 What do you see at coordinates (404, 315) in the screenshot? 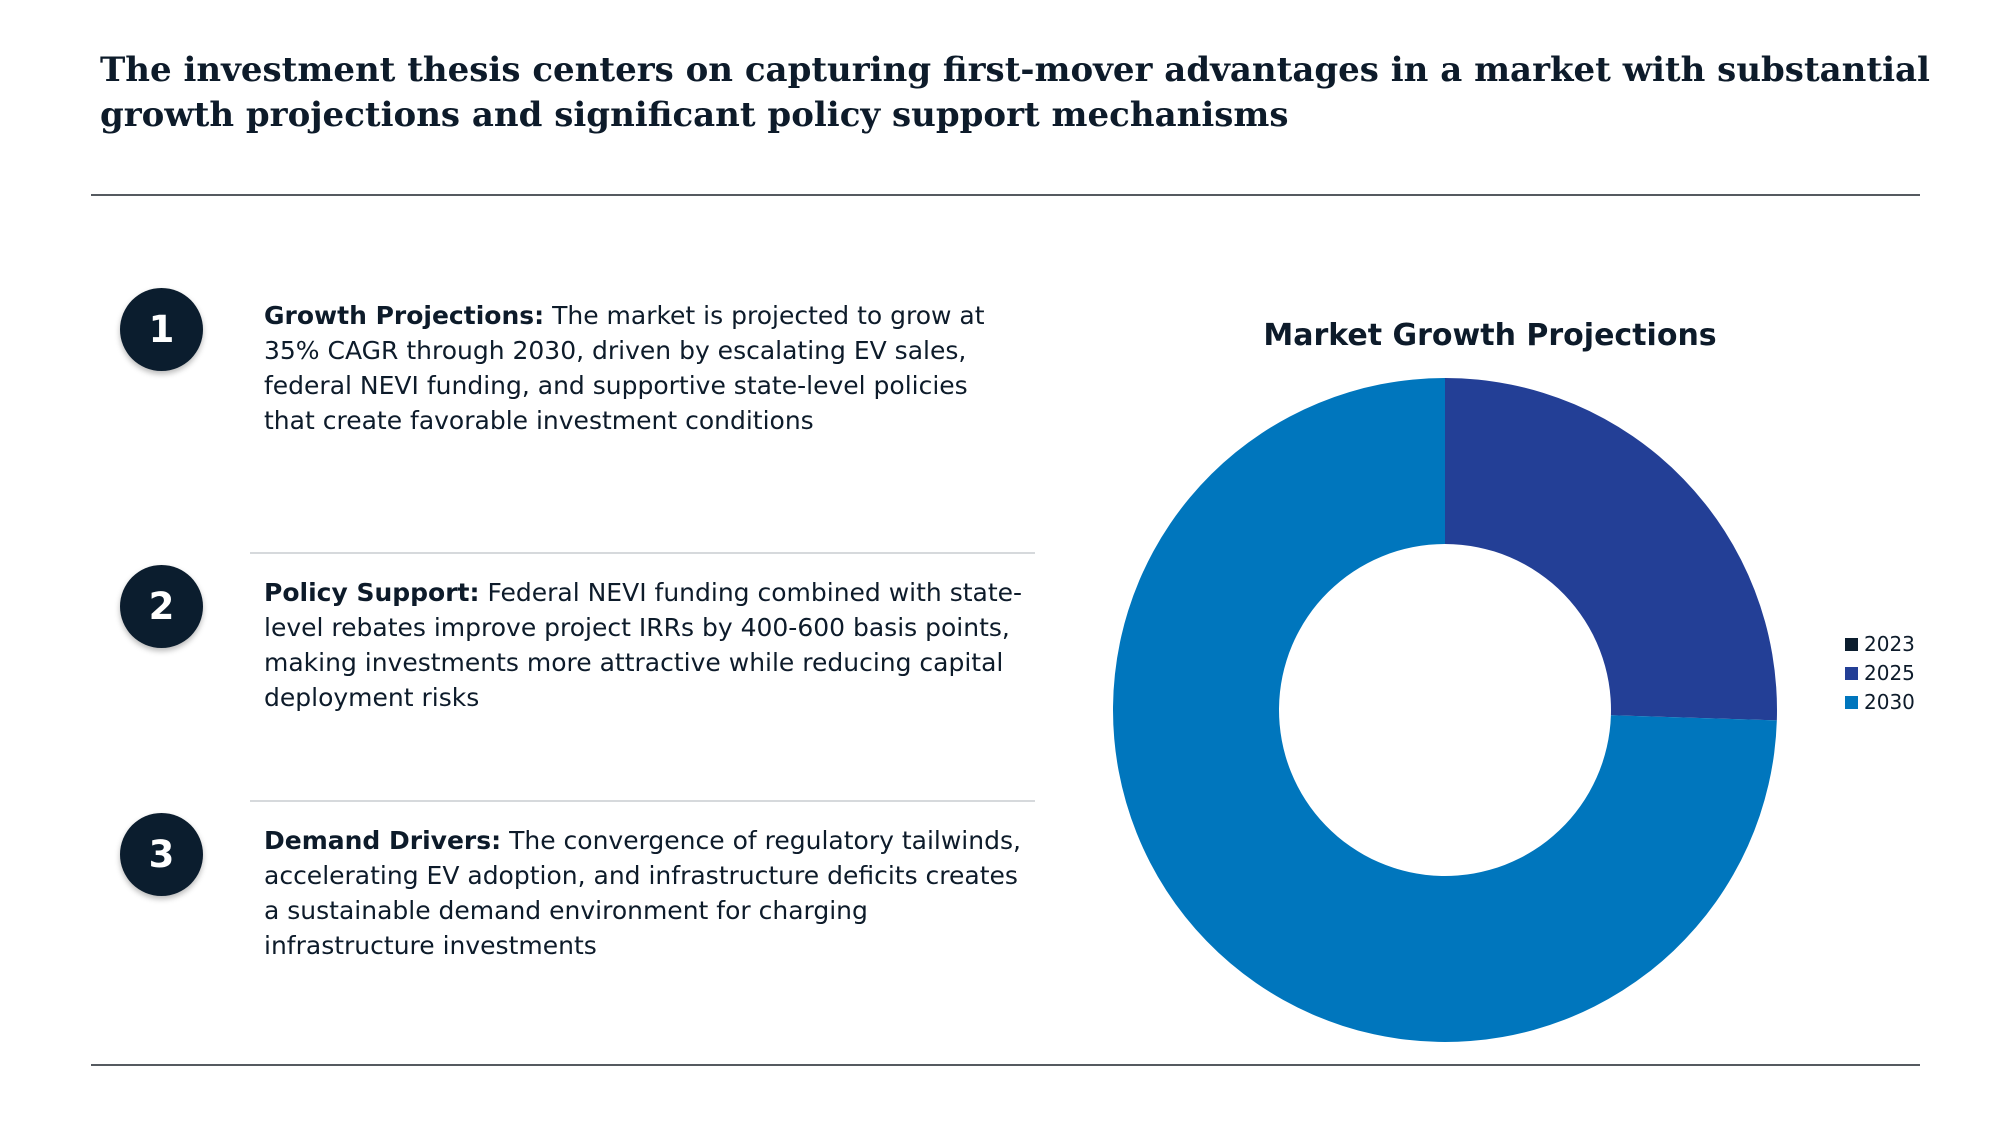
I see `point-heading: Growth Projections:` at bounding box center [404, 315].